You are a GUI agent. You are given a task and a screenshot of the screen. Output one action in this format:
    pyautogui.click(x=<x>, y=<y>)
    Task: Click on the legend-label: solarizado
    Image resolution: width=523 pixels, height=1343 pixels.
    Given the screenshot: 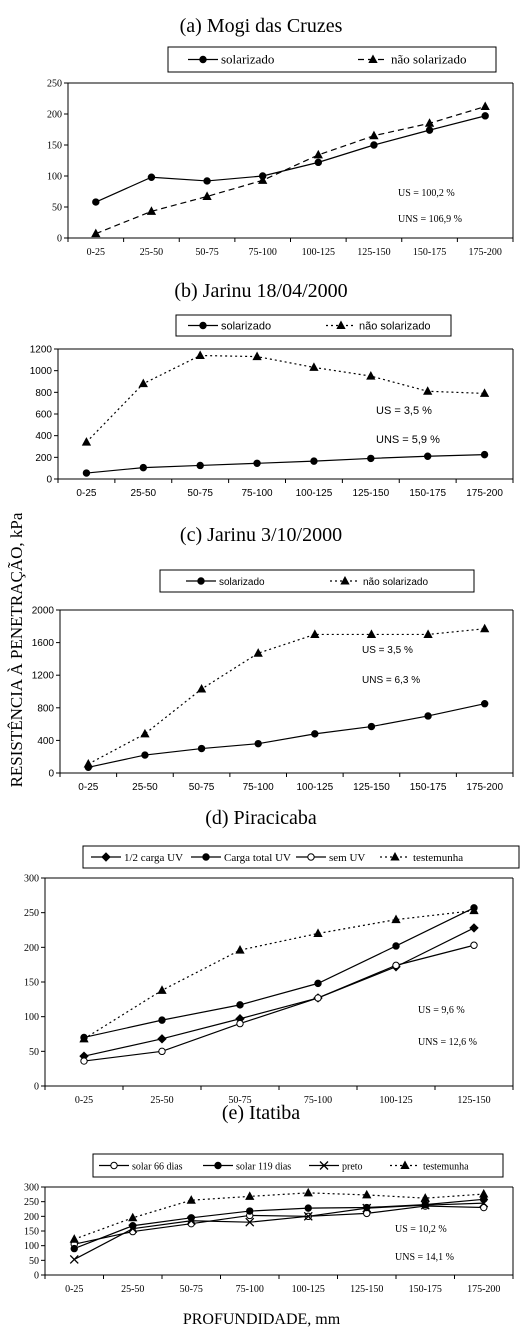 What is the action you would take?
    pyautogui.click(x=242, y=582)
    